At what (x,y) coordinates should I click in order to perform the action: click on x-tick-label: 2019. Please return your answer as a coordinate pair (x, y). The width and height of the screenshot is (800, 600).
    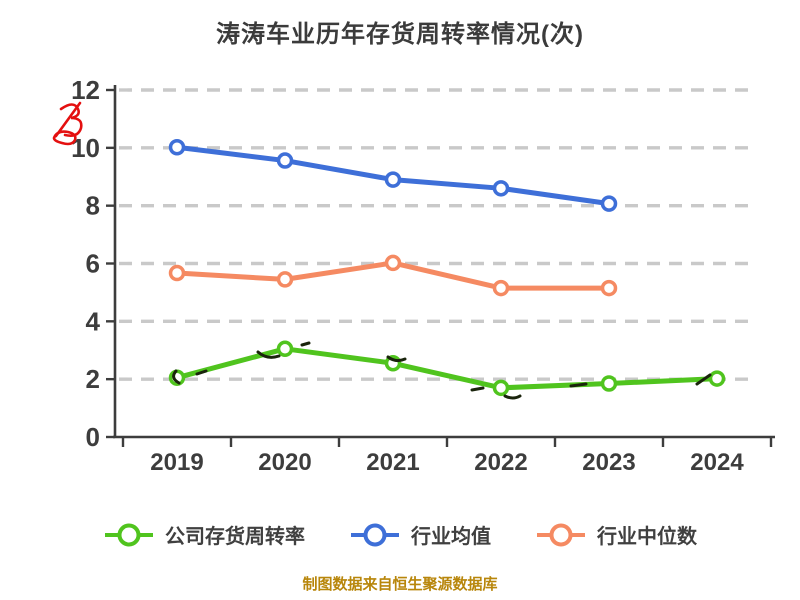
    Looking at the image, I should click on (176, 462).